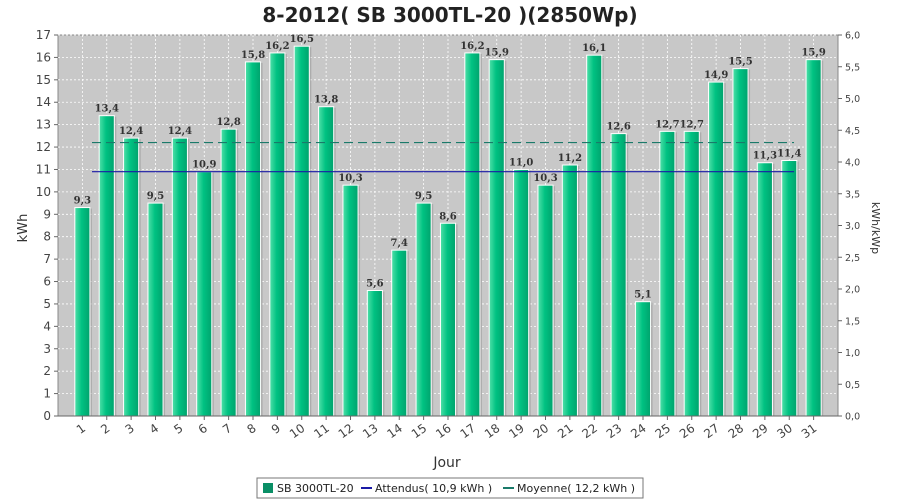 This screenshot has height=500, width=900. I want to click on bar-value-label: 13,8, so click(326, 100).